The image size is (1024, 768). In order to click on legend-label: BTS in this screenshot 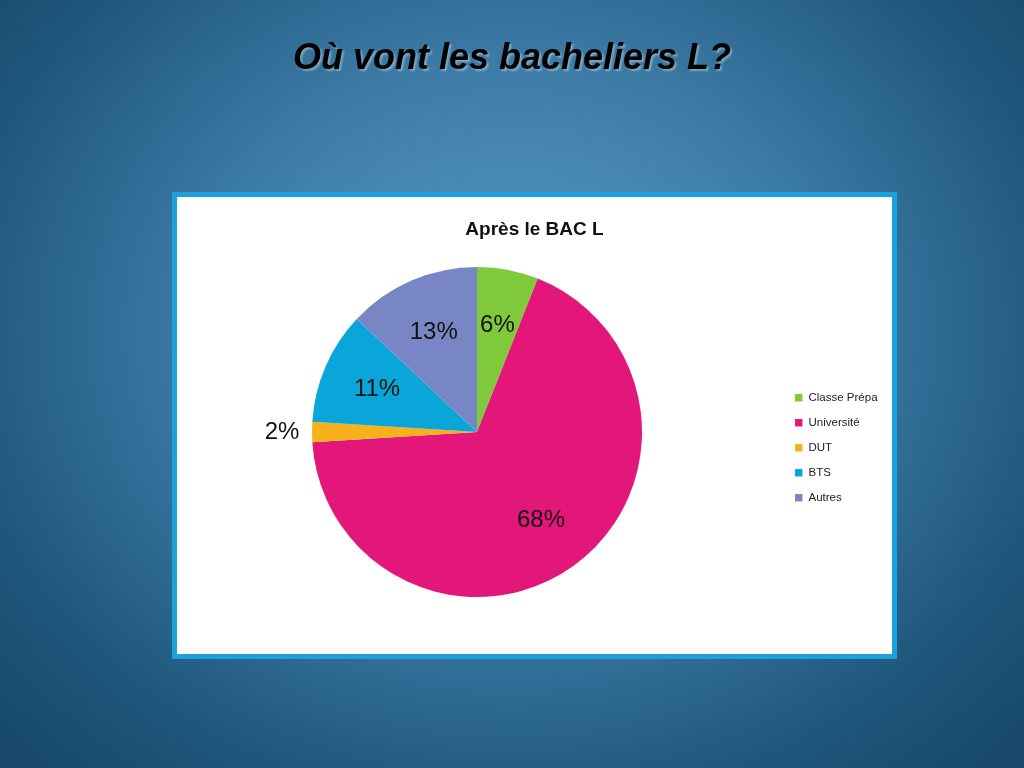, I will do `click(820, 471)`.